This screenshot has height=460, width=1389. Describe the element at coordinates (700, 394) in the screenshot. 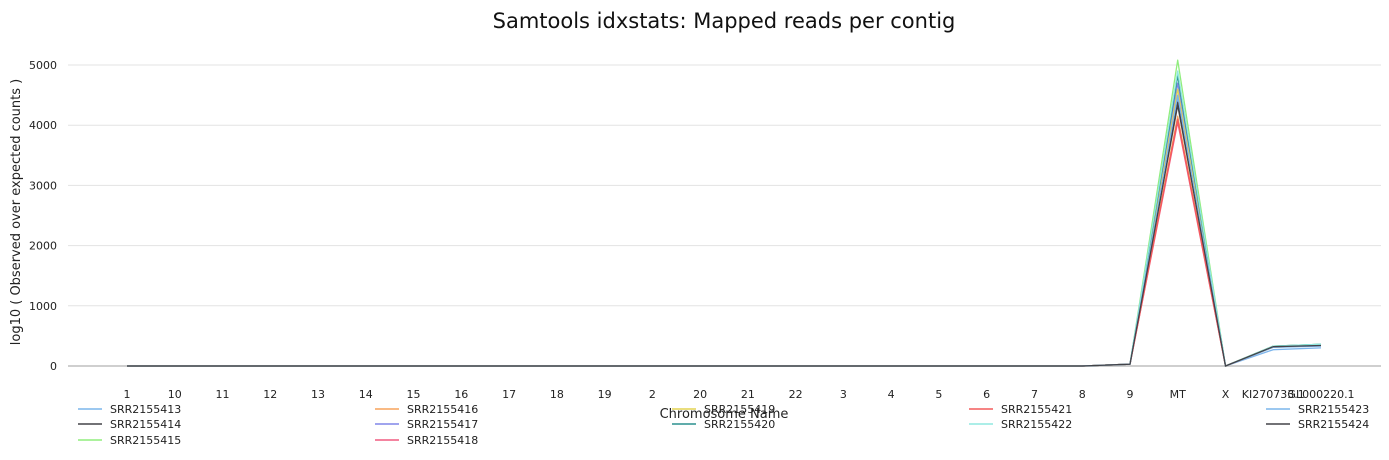

I see `x-tick-label: 20` at that location.